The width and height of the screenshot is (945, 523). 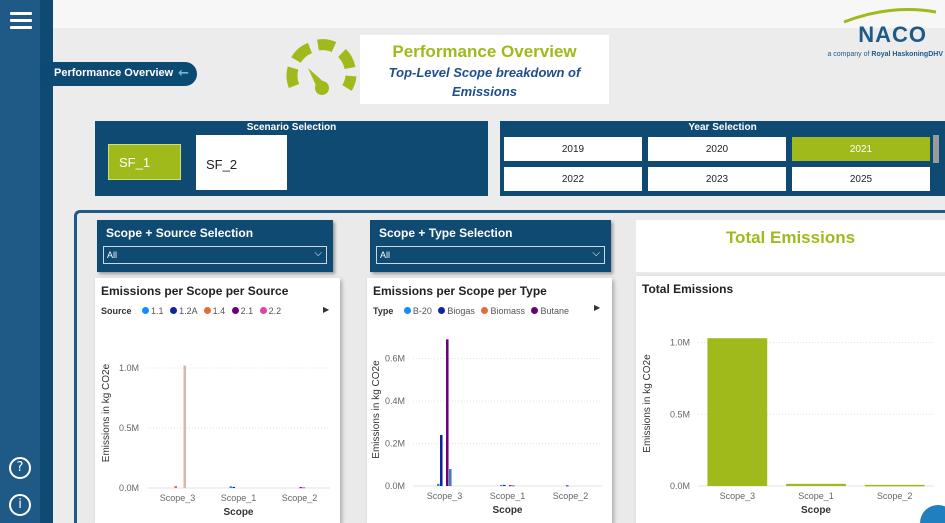 What do you see at coordinates (680, 414) in the screenshot?
I see `y-tick-label: 0.5M` at bounding box center [680, 414].